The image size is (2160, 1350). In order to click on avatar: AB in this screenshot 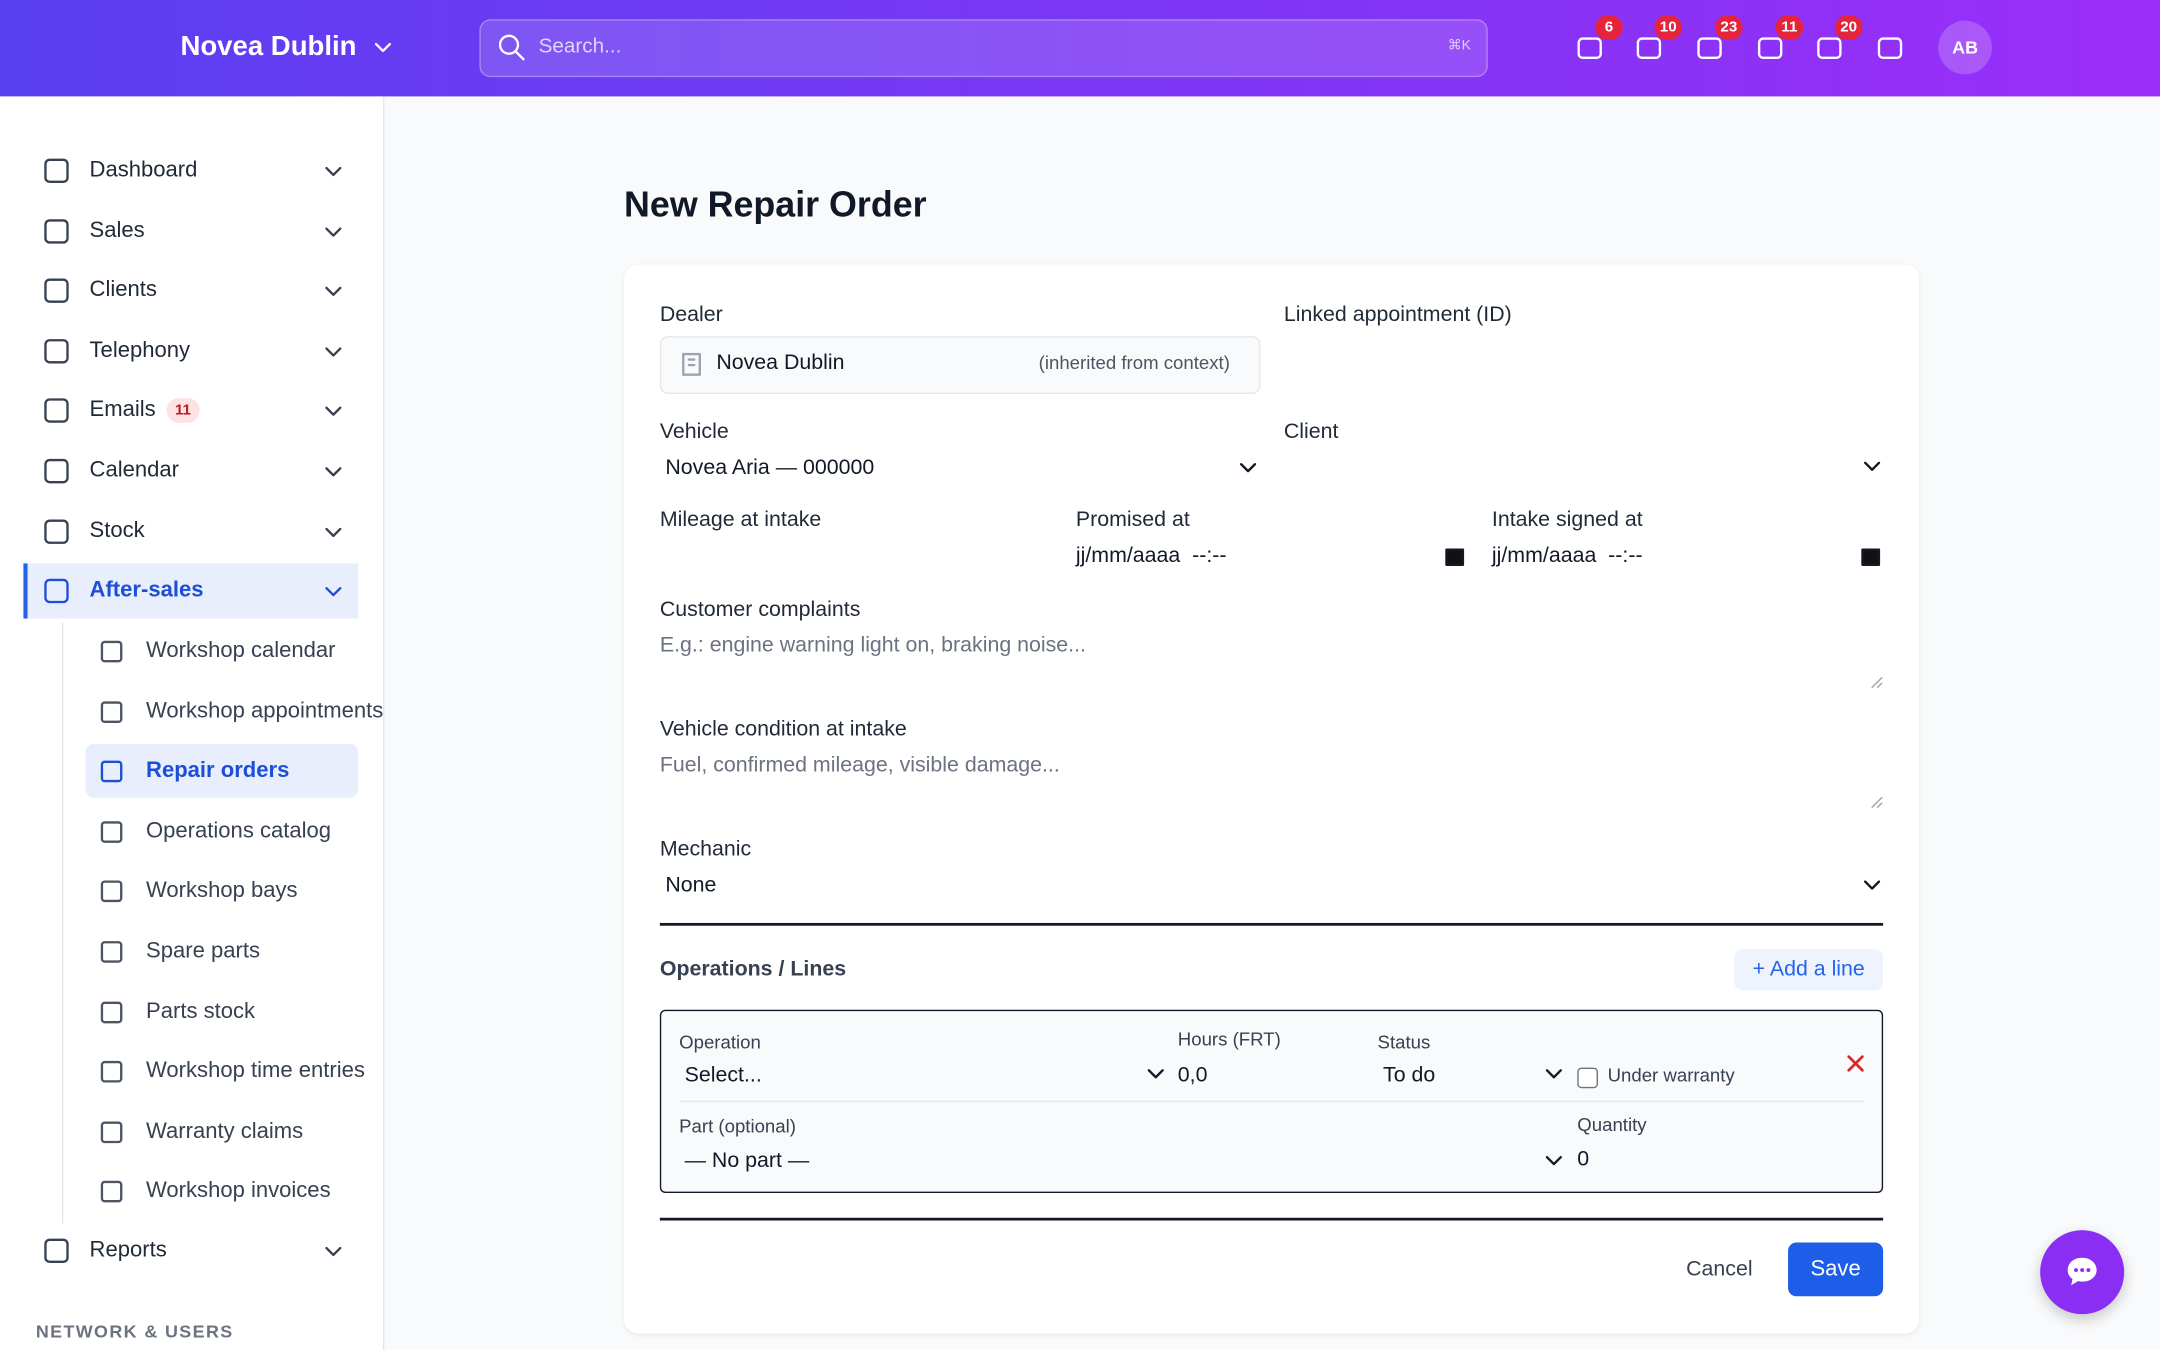, I will do `click(1965, 47)`.